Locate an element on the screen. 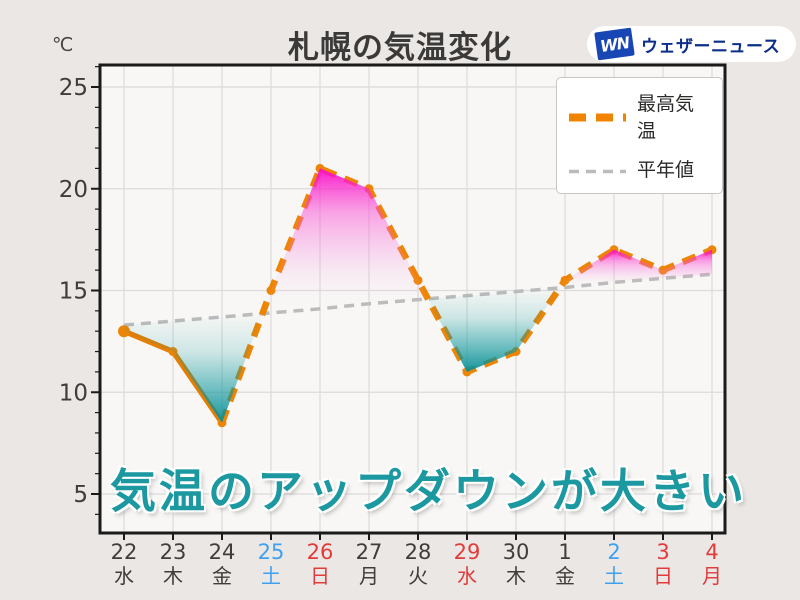 The image size is (800, 600). legend-item-normal: 平年値 is located at coordinates (639, 168).